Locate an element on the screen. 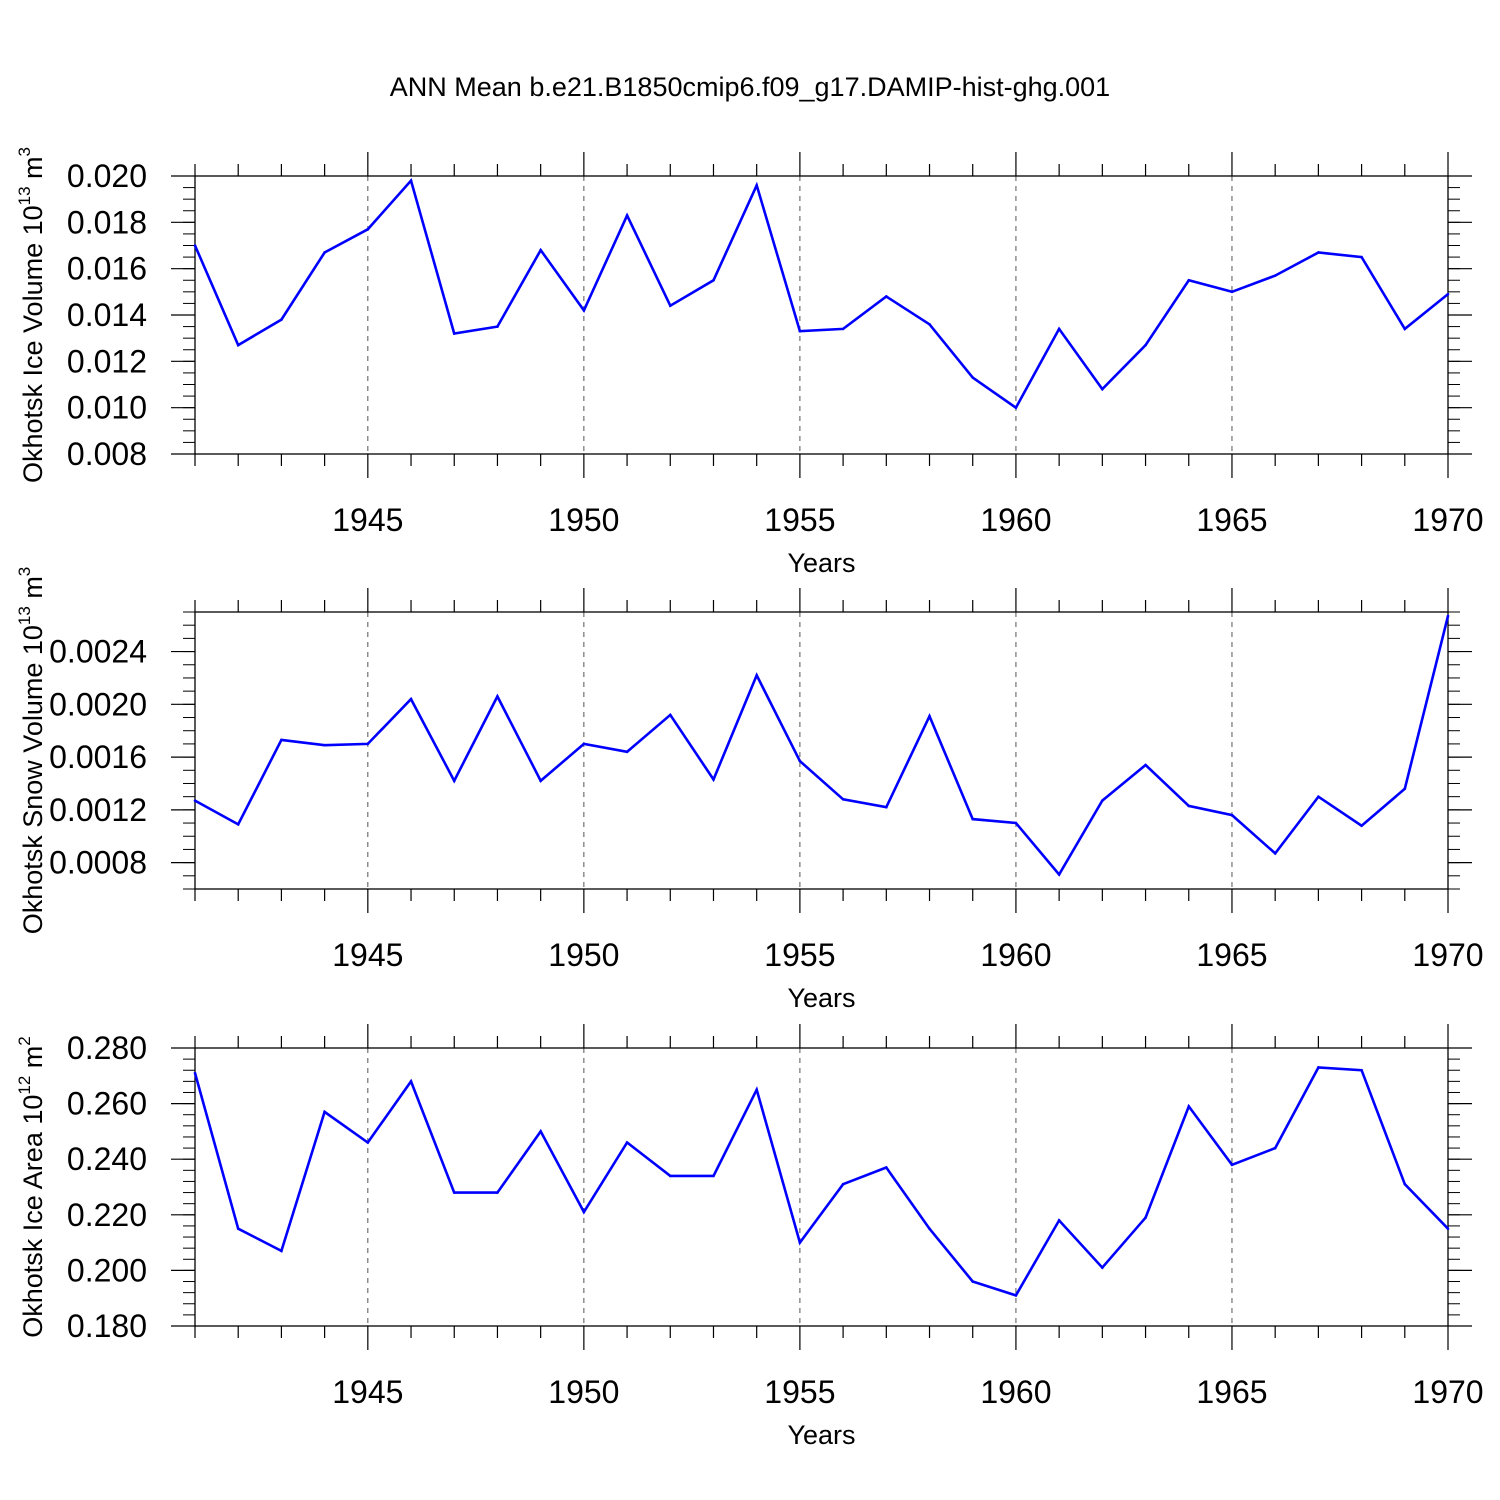 This screenshot has height=1500, width=1500. y-tick-label: 0.180 is located at coordinates (107, 1326).